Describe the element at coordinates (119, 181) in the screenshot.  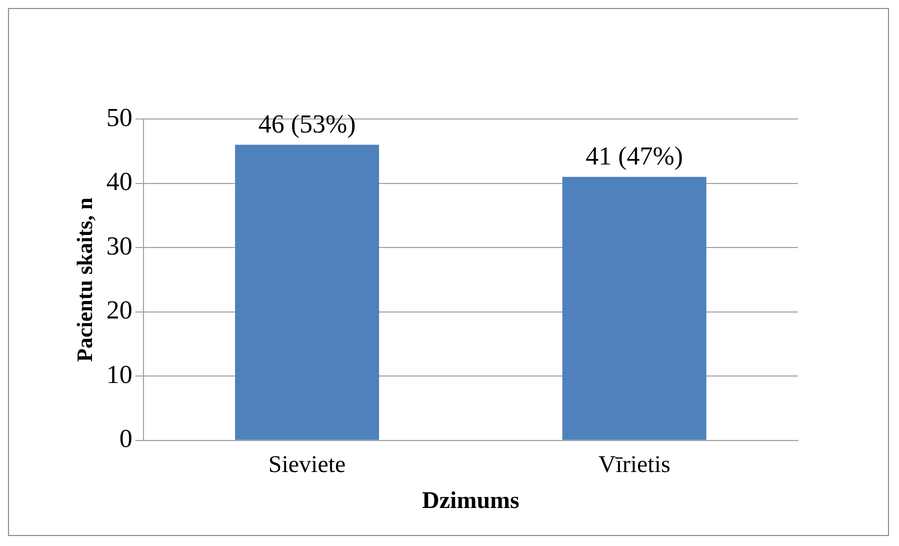
I see `y-tick-label: 40` at that location.